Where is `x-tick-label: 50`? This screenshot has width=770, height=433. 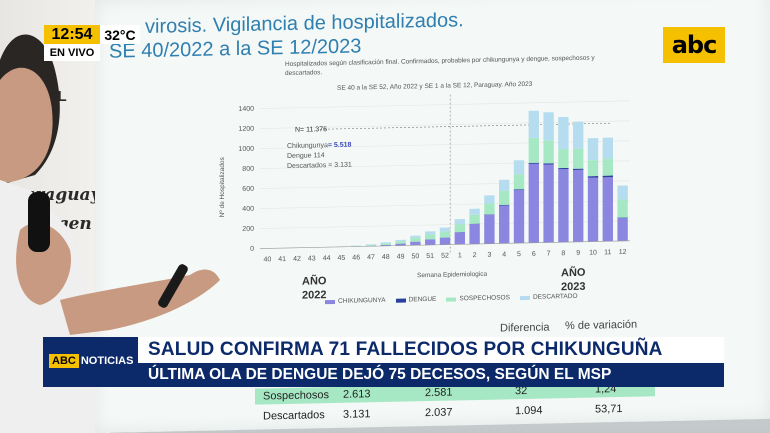
x-tick-label: 50 is located at coordinates (416, 256).